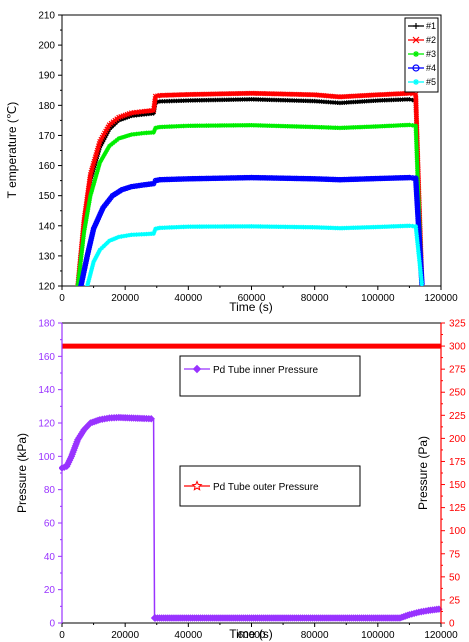  Describe the element at coordinates (416, 82) in the screenshot. I see `legend-marker-#5` at that location.